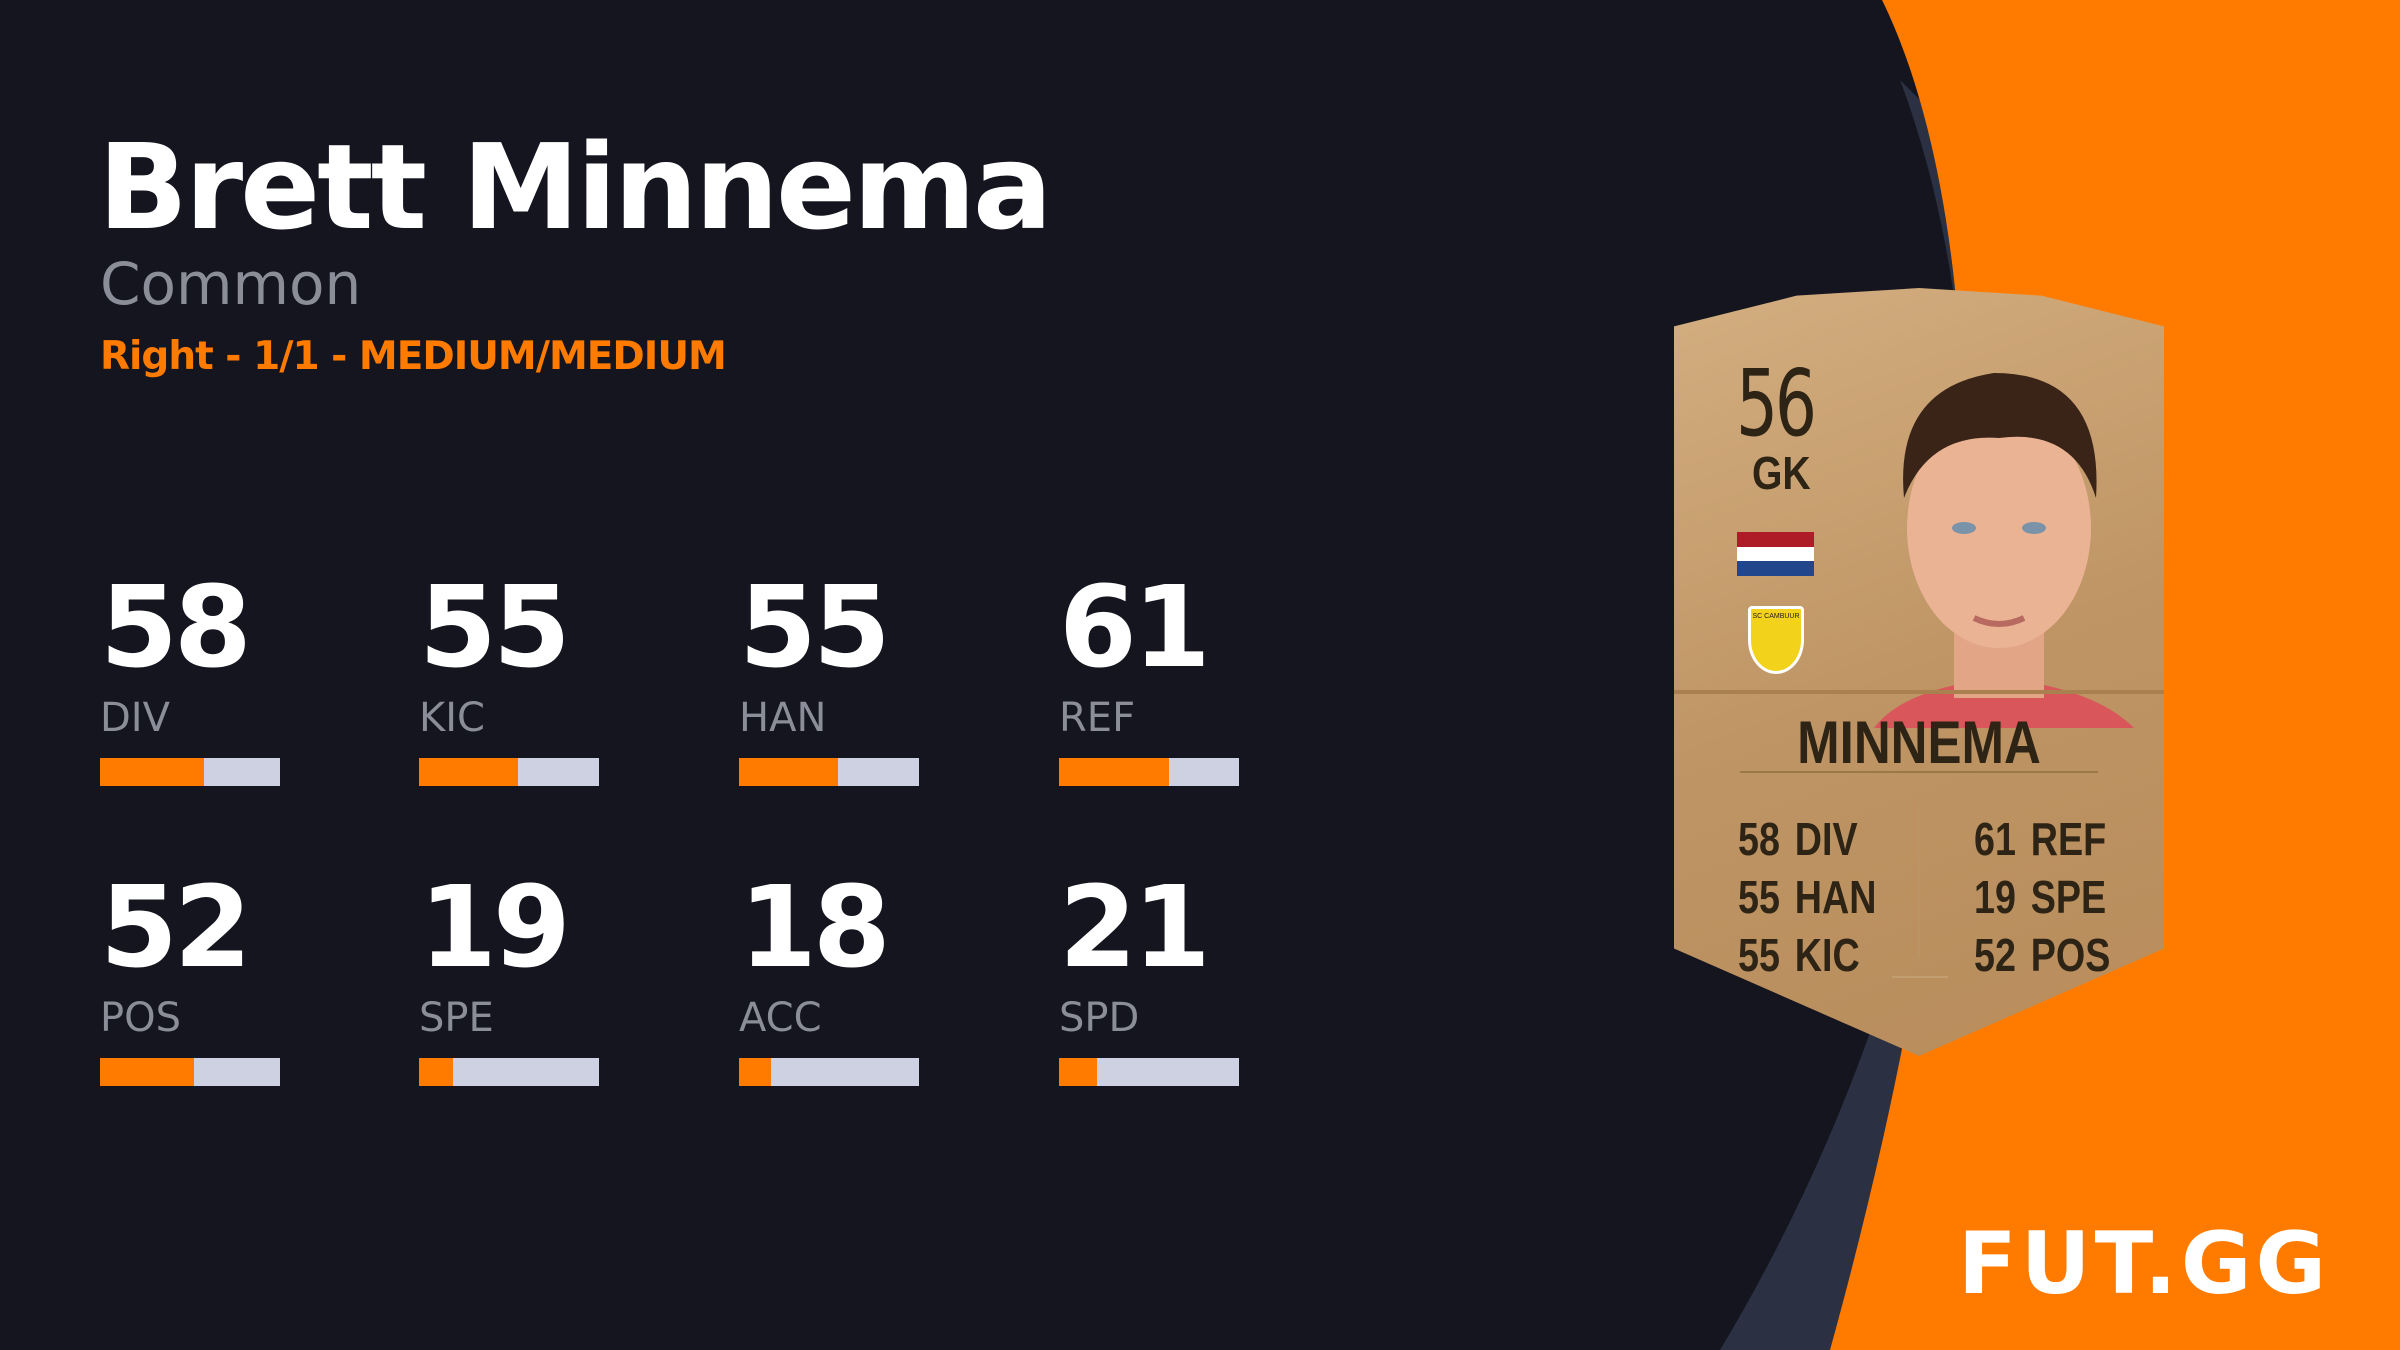 The height and width of the screenshot is (1350, 2400). I want to click on card-stat: 55 HAN, so click(1807, 897).